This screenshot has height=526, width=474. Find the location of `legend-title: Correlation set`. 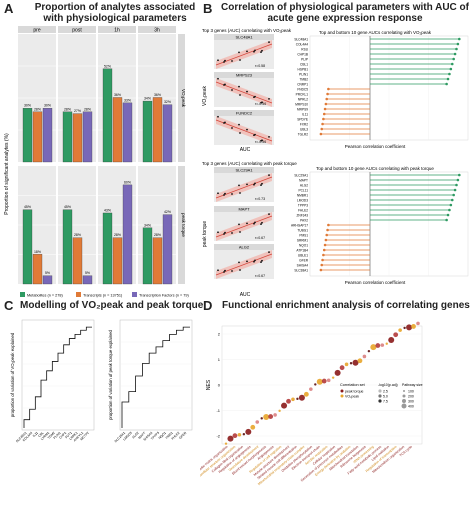

legend-title: Correlation set is located at coordinates (353, 385).